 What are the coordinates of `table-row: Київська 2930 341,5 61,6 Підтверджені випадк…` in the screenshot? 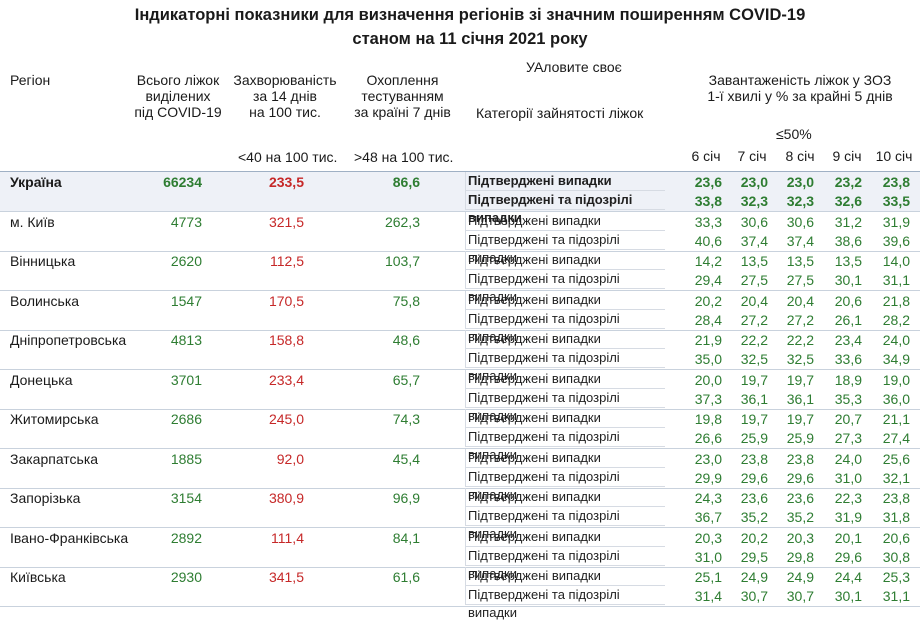 It's located at (460, 593).